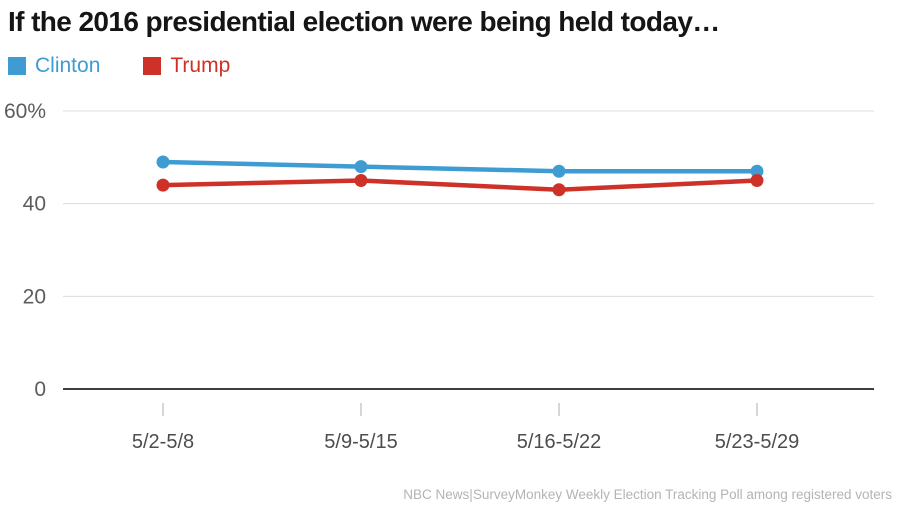  I want to click on legend-label-clinton: Clinton, so click(68, 65).